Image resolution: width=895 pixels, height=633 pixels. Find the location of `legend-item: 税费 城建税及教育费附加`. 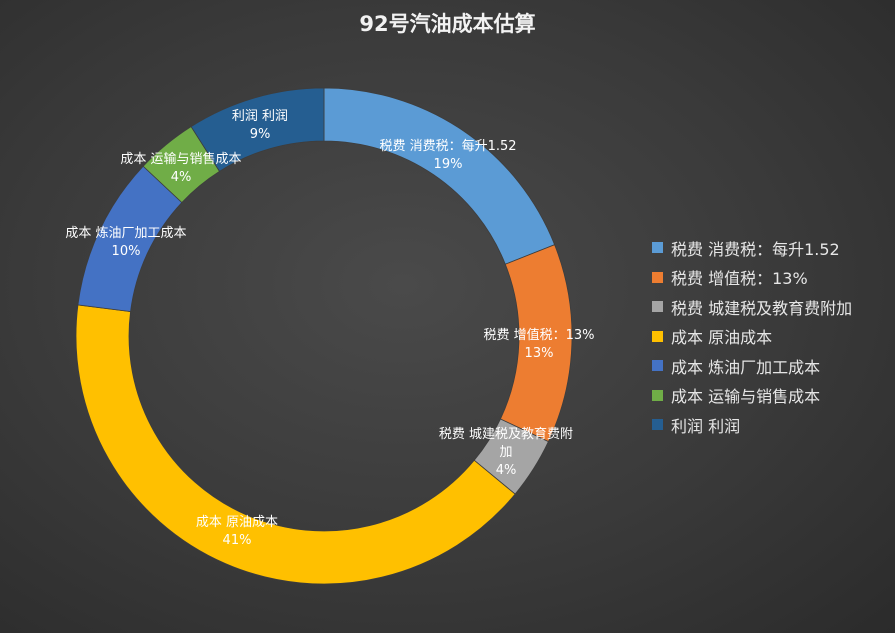

legend-item: 税费 城建税及教育费附加 is located at coordinates (752, 307).